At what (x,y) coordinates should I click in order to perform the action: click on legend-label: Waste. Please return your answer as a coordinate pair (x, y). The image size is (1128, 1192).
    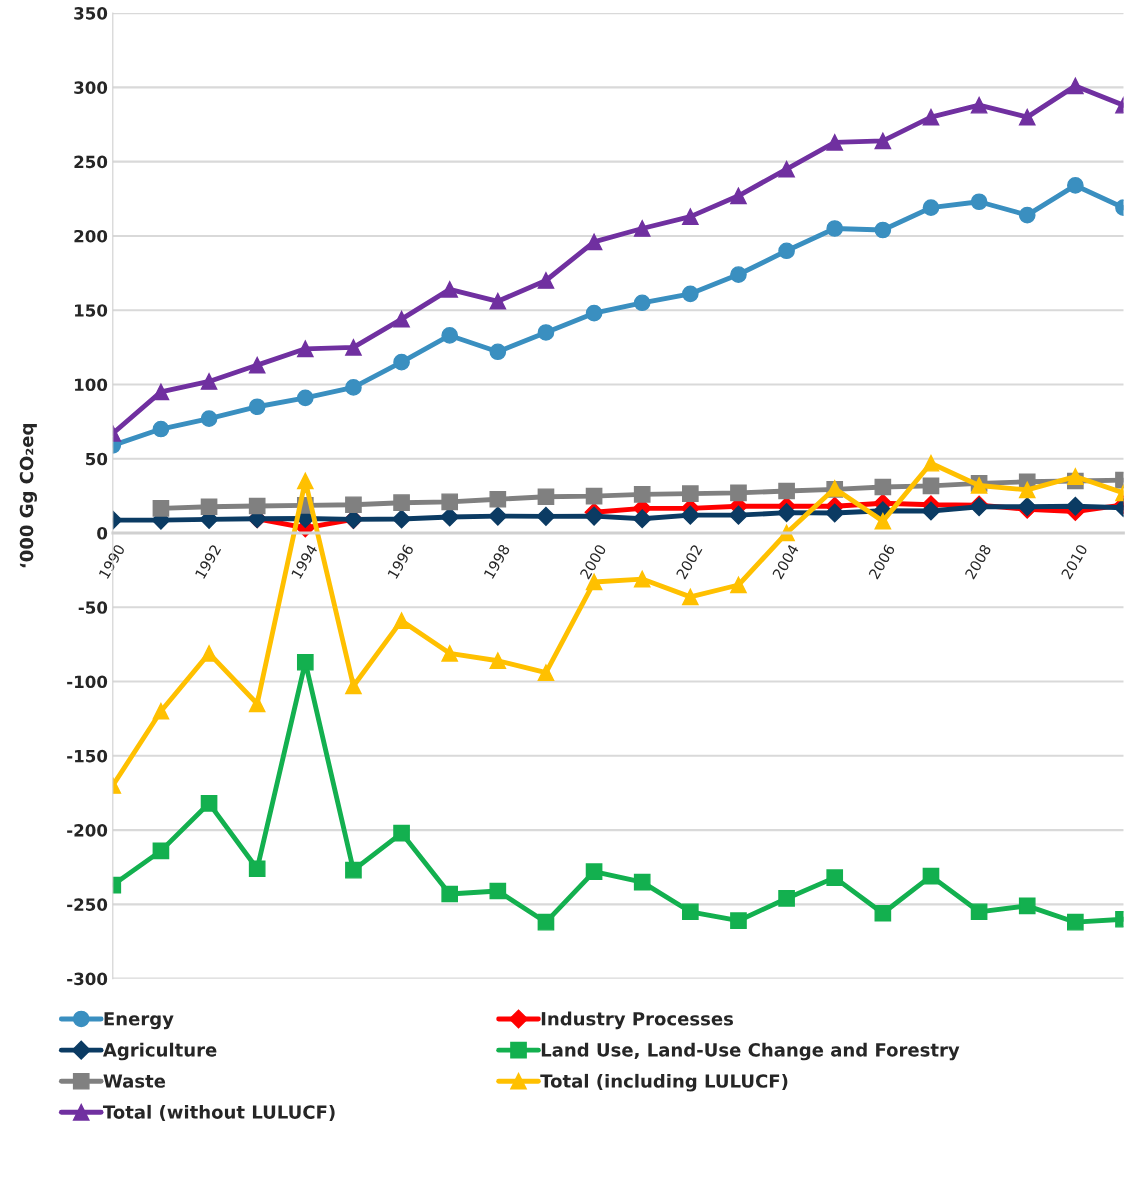
    Looking at the image, I should click on (134, 1081).